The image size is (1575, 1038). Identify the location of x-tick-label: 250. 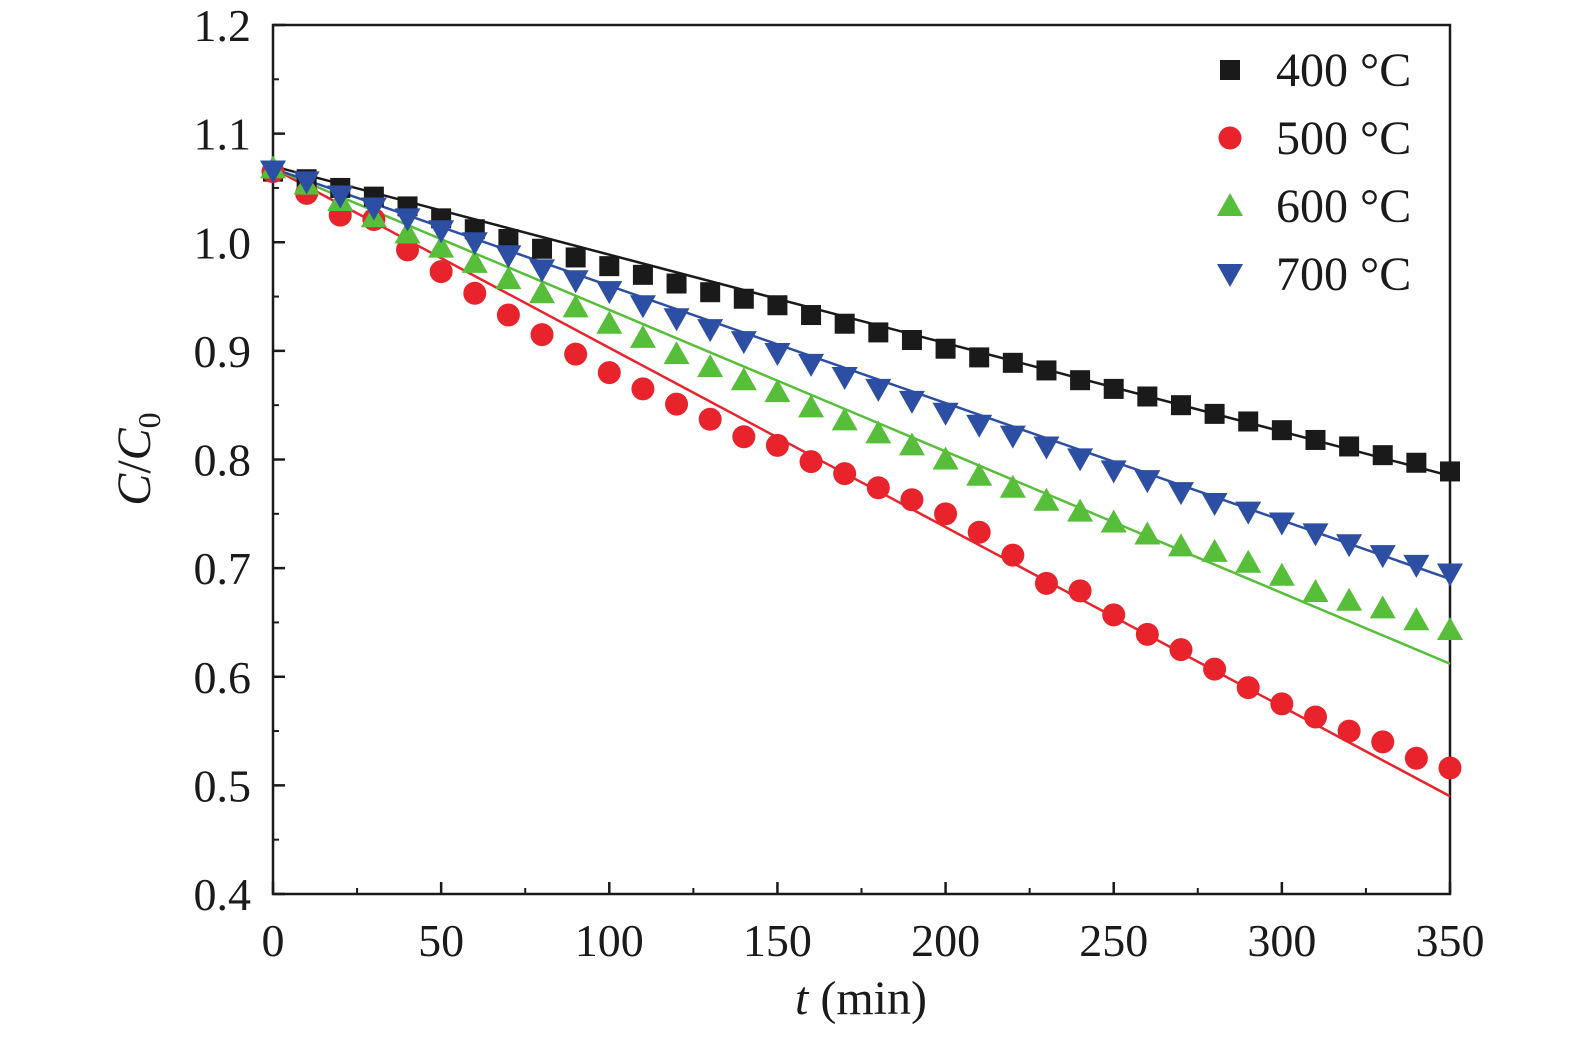
(1113, 940).